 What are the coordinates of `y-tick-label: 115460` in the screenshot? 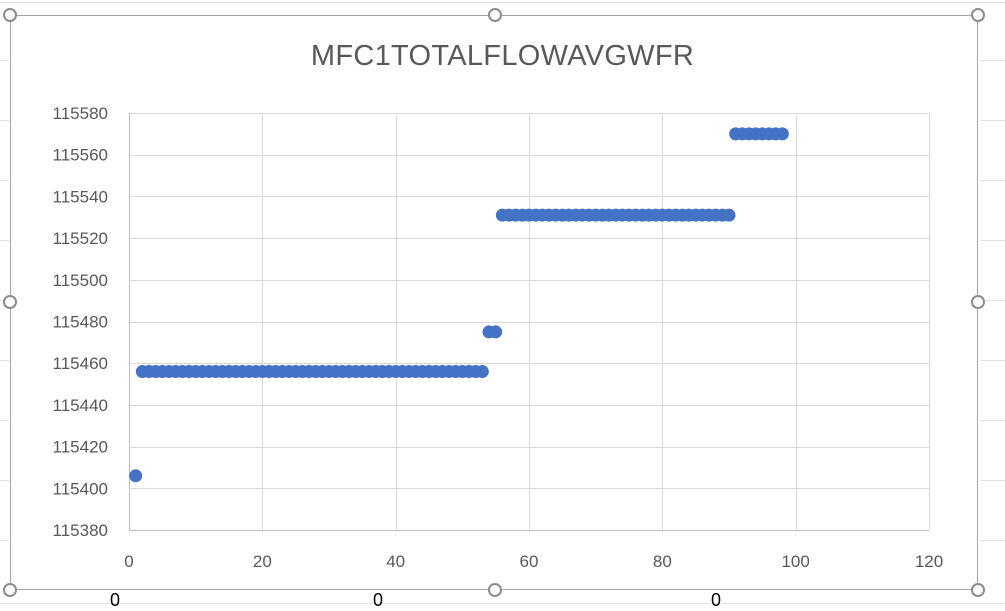 It's located at (80, 363).